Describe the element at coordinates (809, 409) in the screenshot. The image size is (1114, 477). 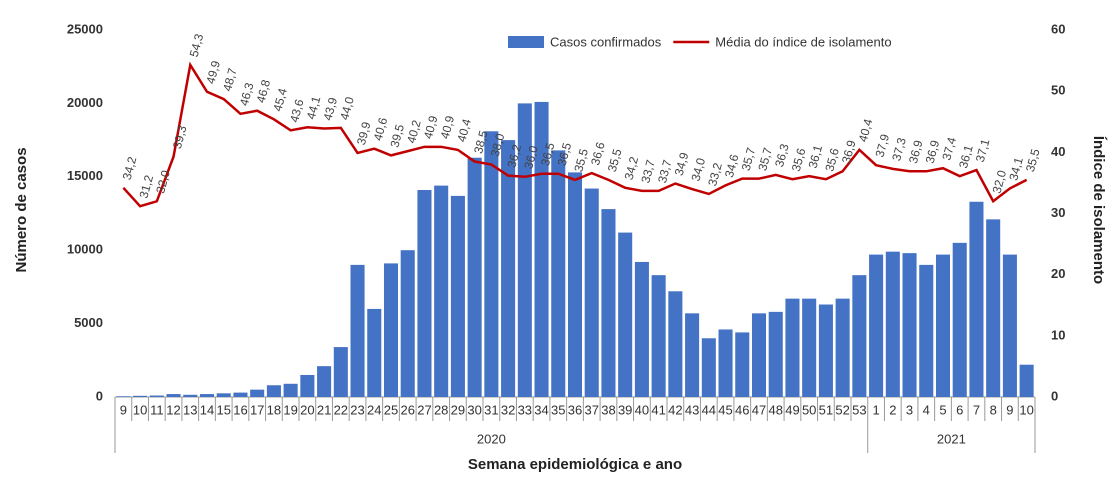
I see `x-tick-label: 50` at that location.